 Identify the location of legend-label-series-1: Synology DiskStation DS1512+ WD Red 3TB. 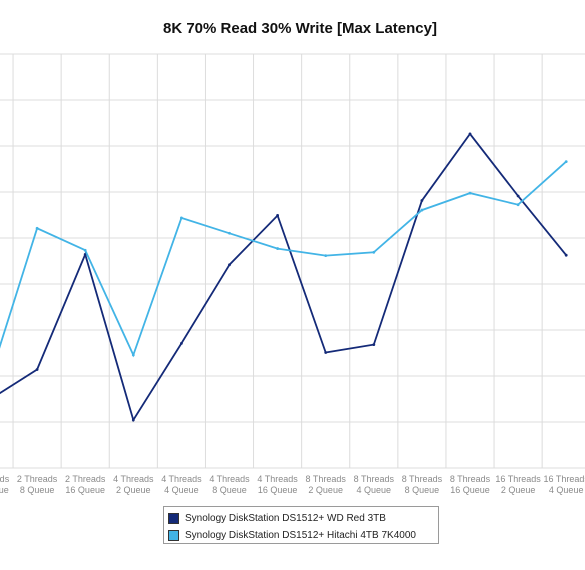
(285, 518).